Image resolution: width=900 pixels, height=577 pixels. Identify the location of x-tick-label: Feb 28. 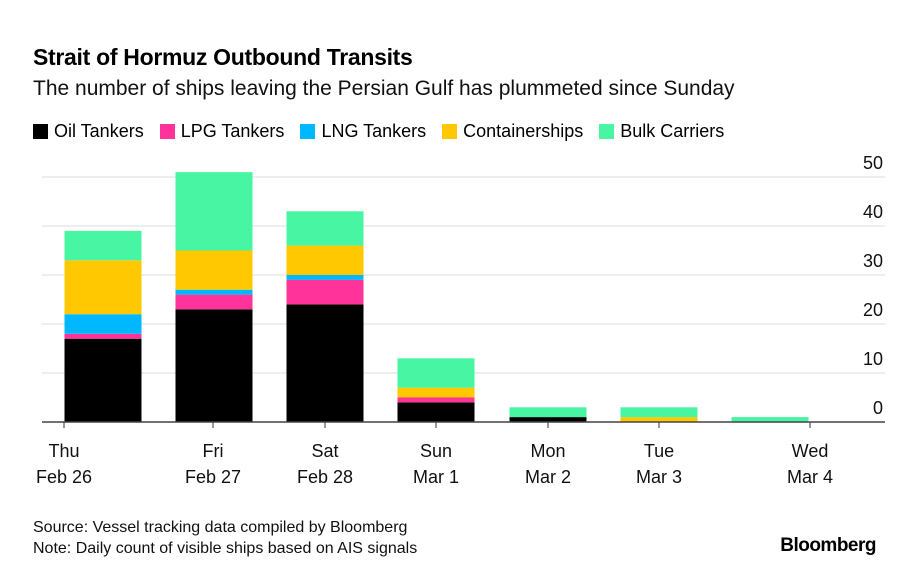
(325, 477).